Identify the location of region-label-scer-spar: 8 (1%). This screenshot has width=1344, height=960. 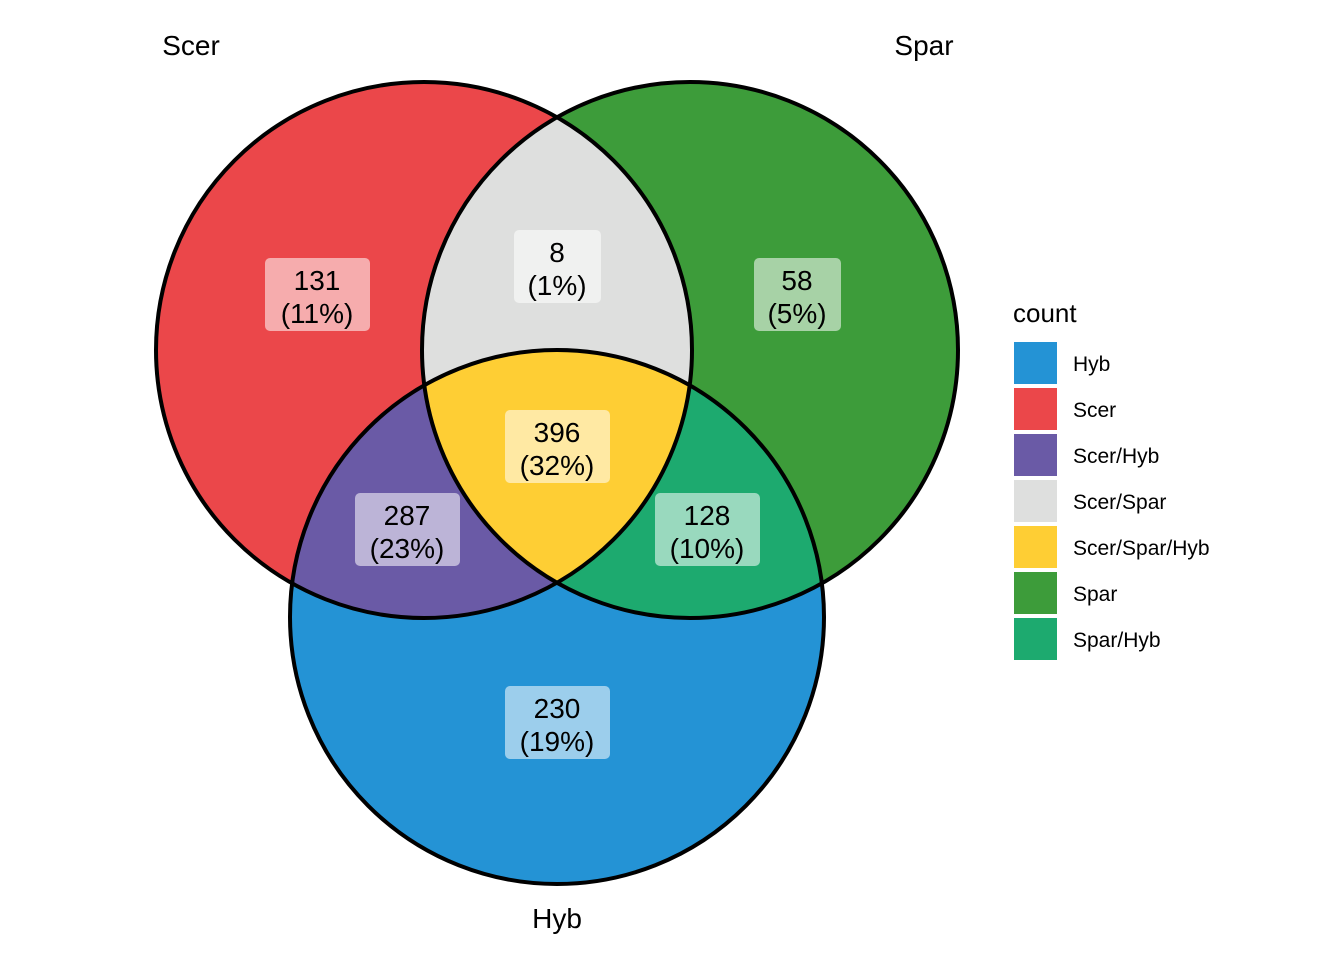
(557, 266).